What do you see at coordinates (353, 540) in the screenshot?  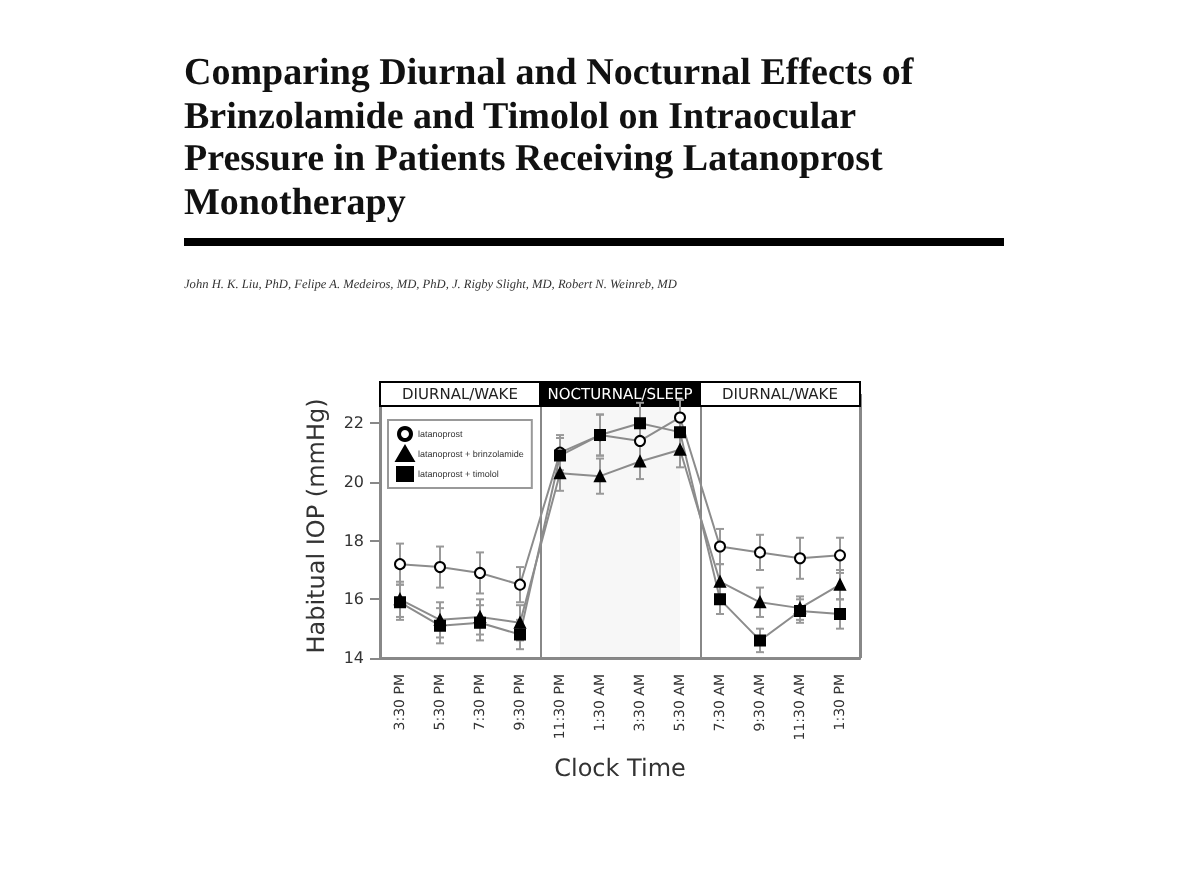 I see `y-tick-label: 18` at bounding box center [353, 540].